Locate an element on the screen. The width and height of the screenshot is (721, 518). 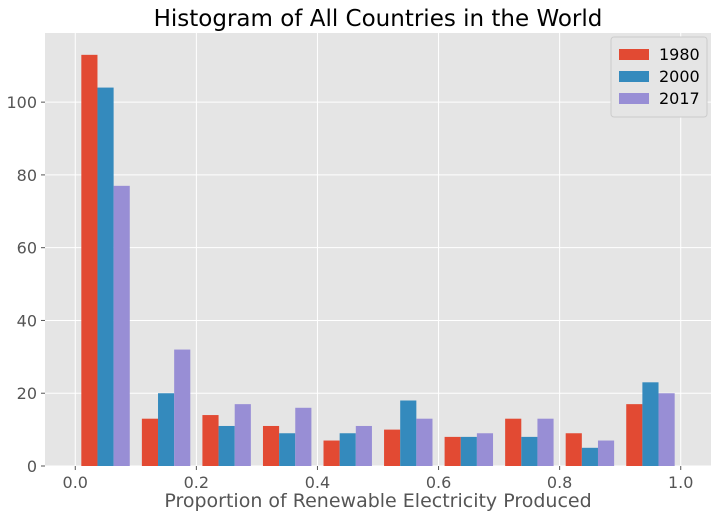
x-tick-label-5: 1.0 is located at coordinates (680, 482).